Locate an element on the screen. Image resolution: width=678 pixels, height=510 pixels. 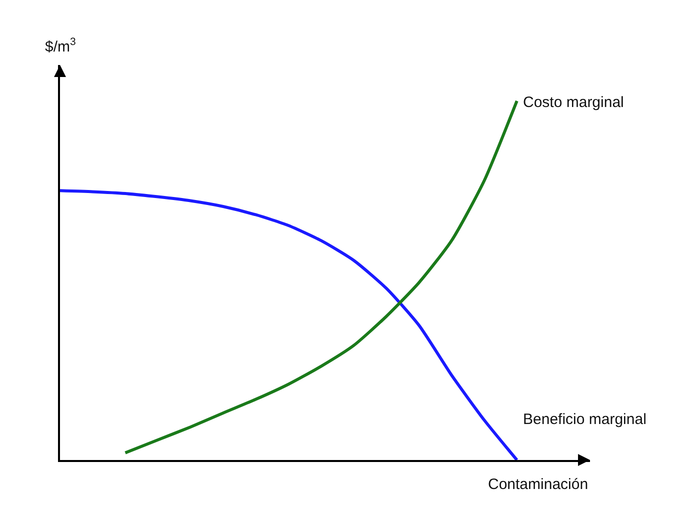
y-axis-title: $/m$^{3}$ is located at coordinates (60, 46).